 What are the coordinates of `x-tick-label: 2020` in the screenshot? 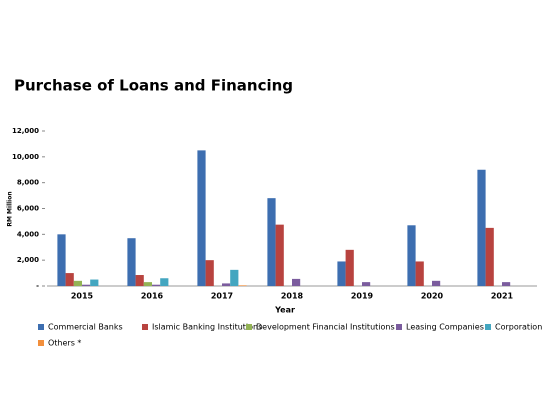 It's located at (432, 296).